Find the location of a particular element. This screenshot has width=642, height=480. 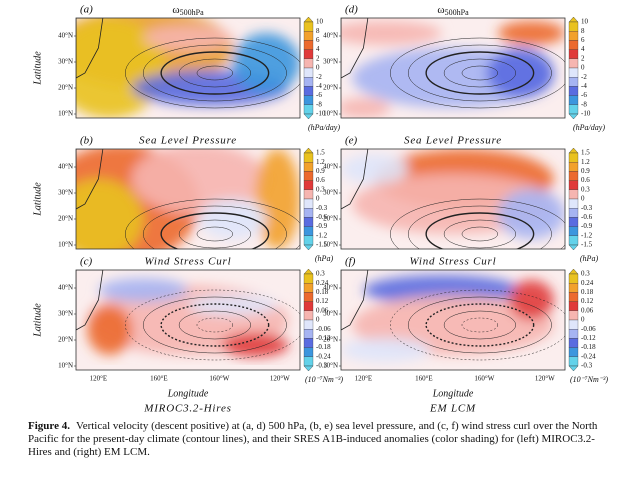

map-panel is located at coordinates (188, 320).